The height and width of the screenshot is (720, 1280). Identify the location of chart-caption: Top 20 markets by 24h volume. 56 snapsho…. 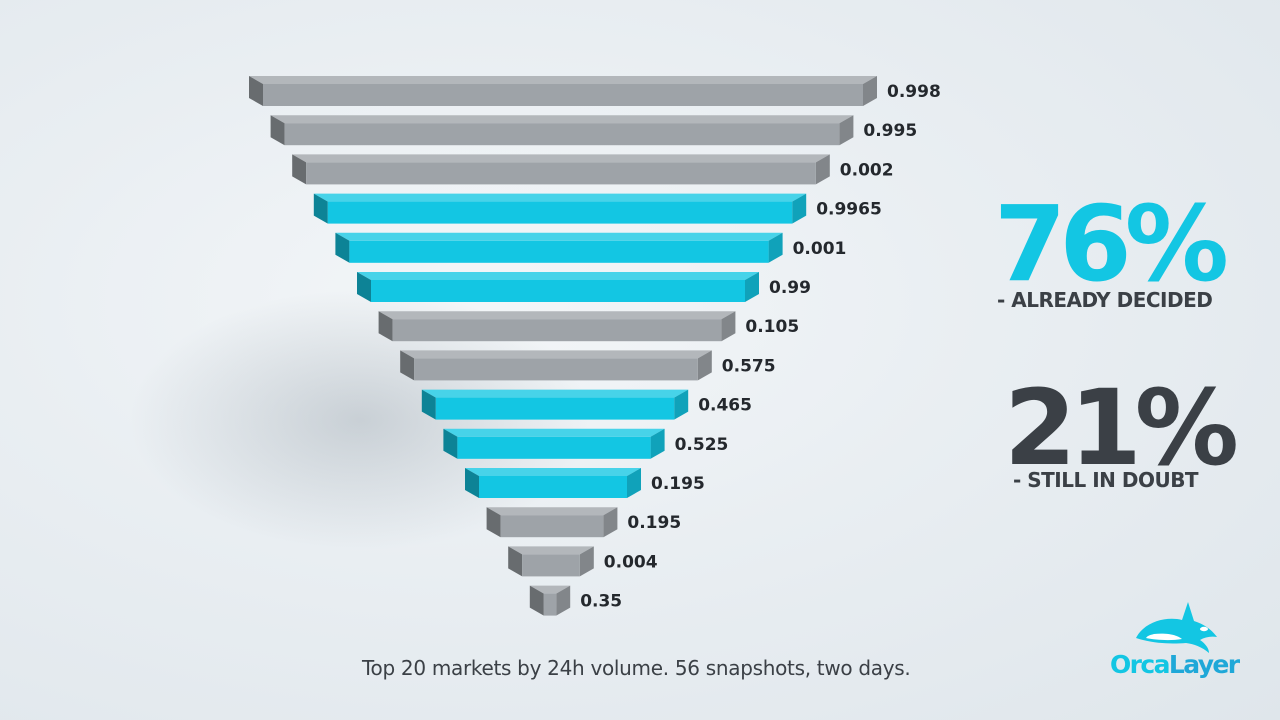
(636, 668).